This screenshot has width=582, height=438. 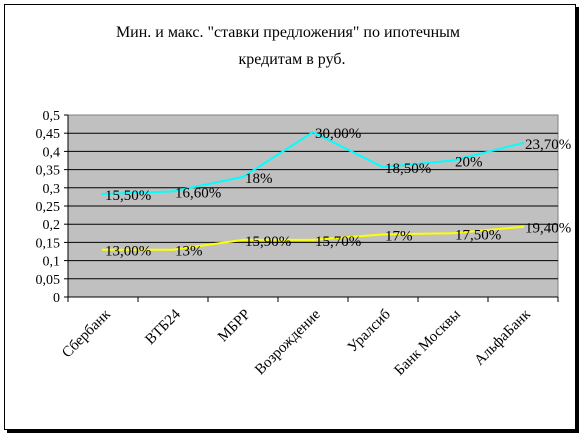 I want to click on data-label: 15,90%, so click(x=268, y=242).